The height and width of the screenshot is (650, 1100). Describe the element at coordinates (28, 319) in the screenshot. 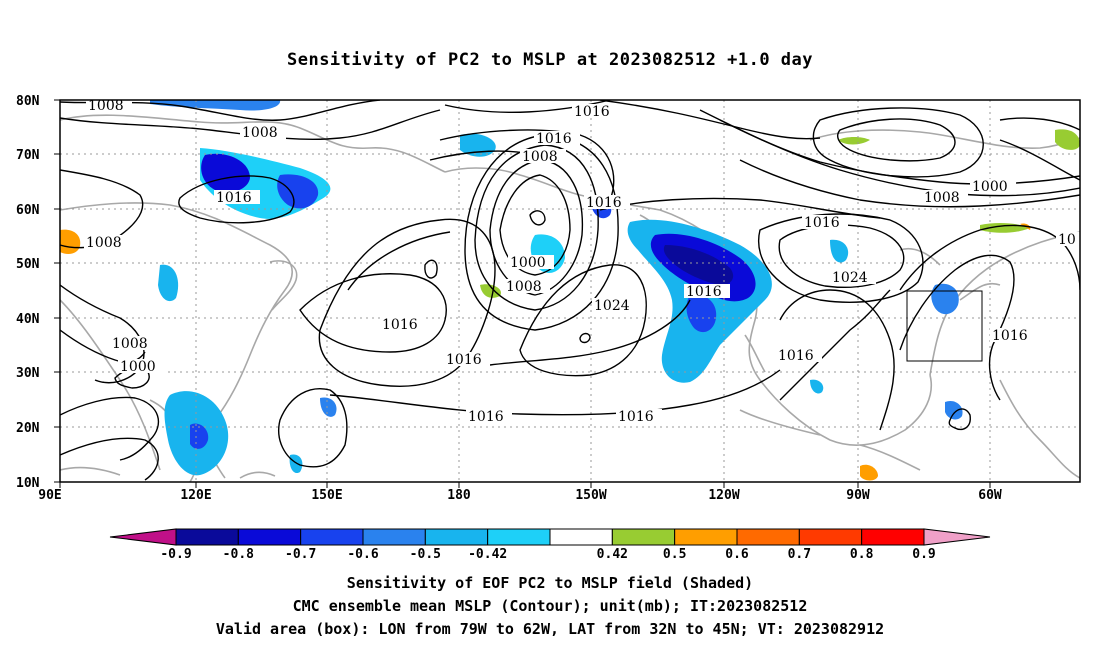

I see `lat-label: 40N` at that location.